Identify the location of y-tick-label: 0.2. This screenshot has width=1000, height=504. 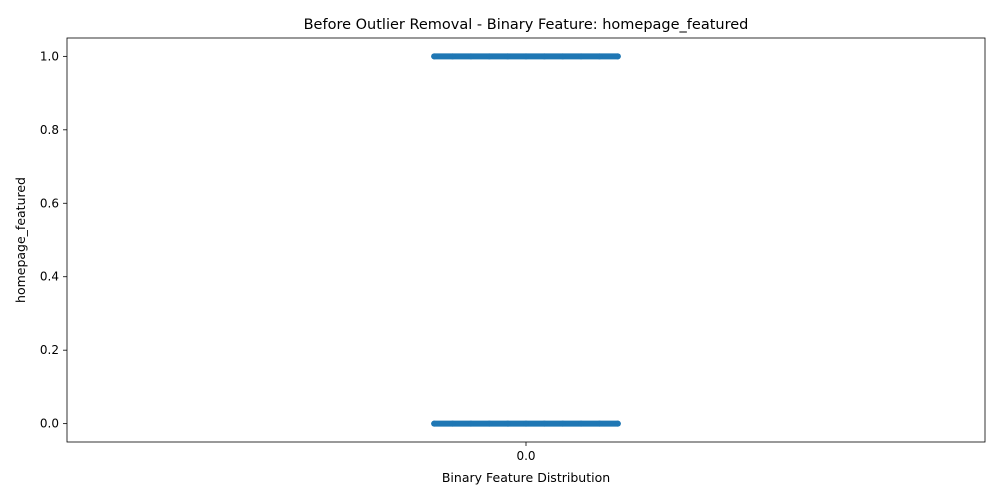
(49, 350).